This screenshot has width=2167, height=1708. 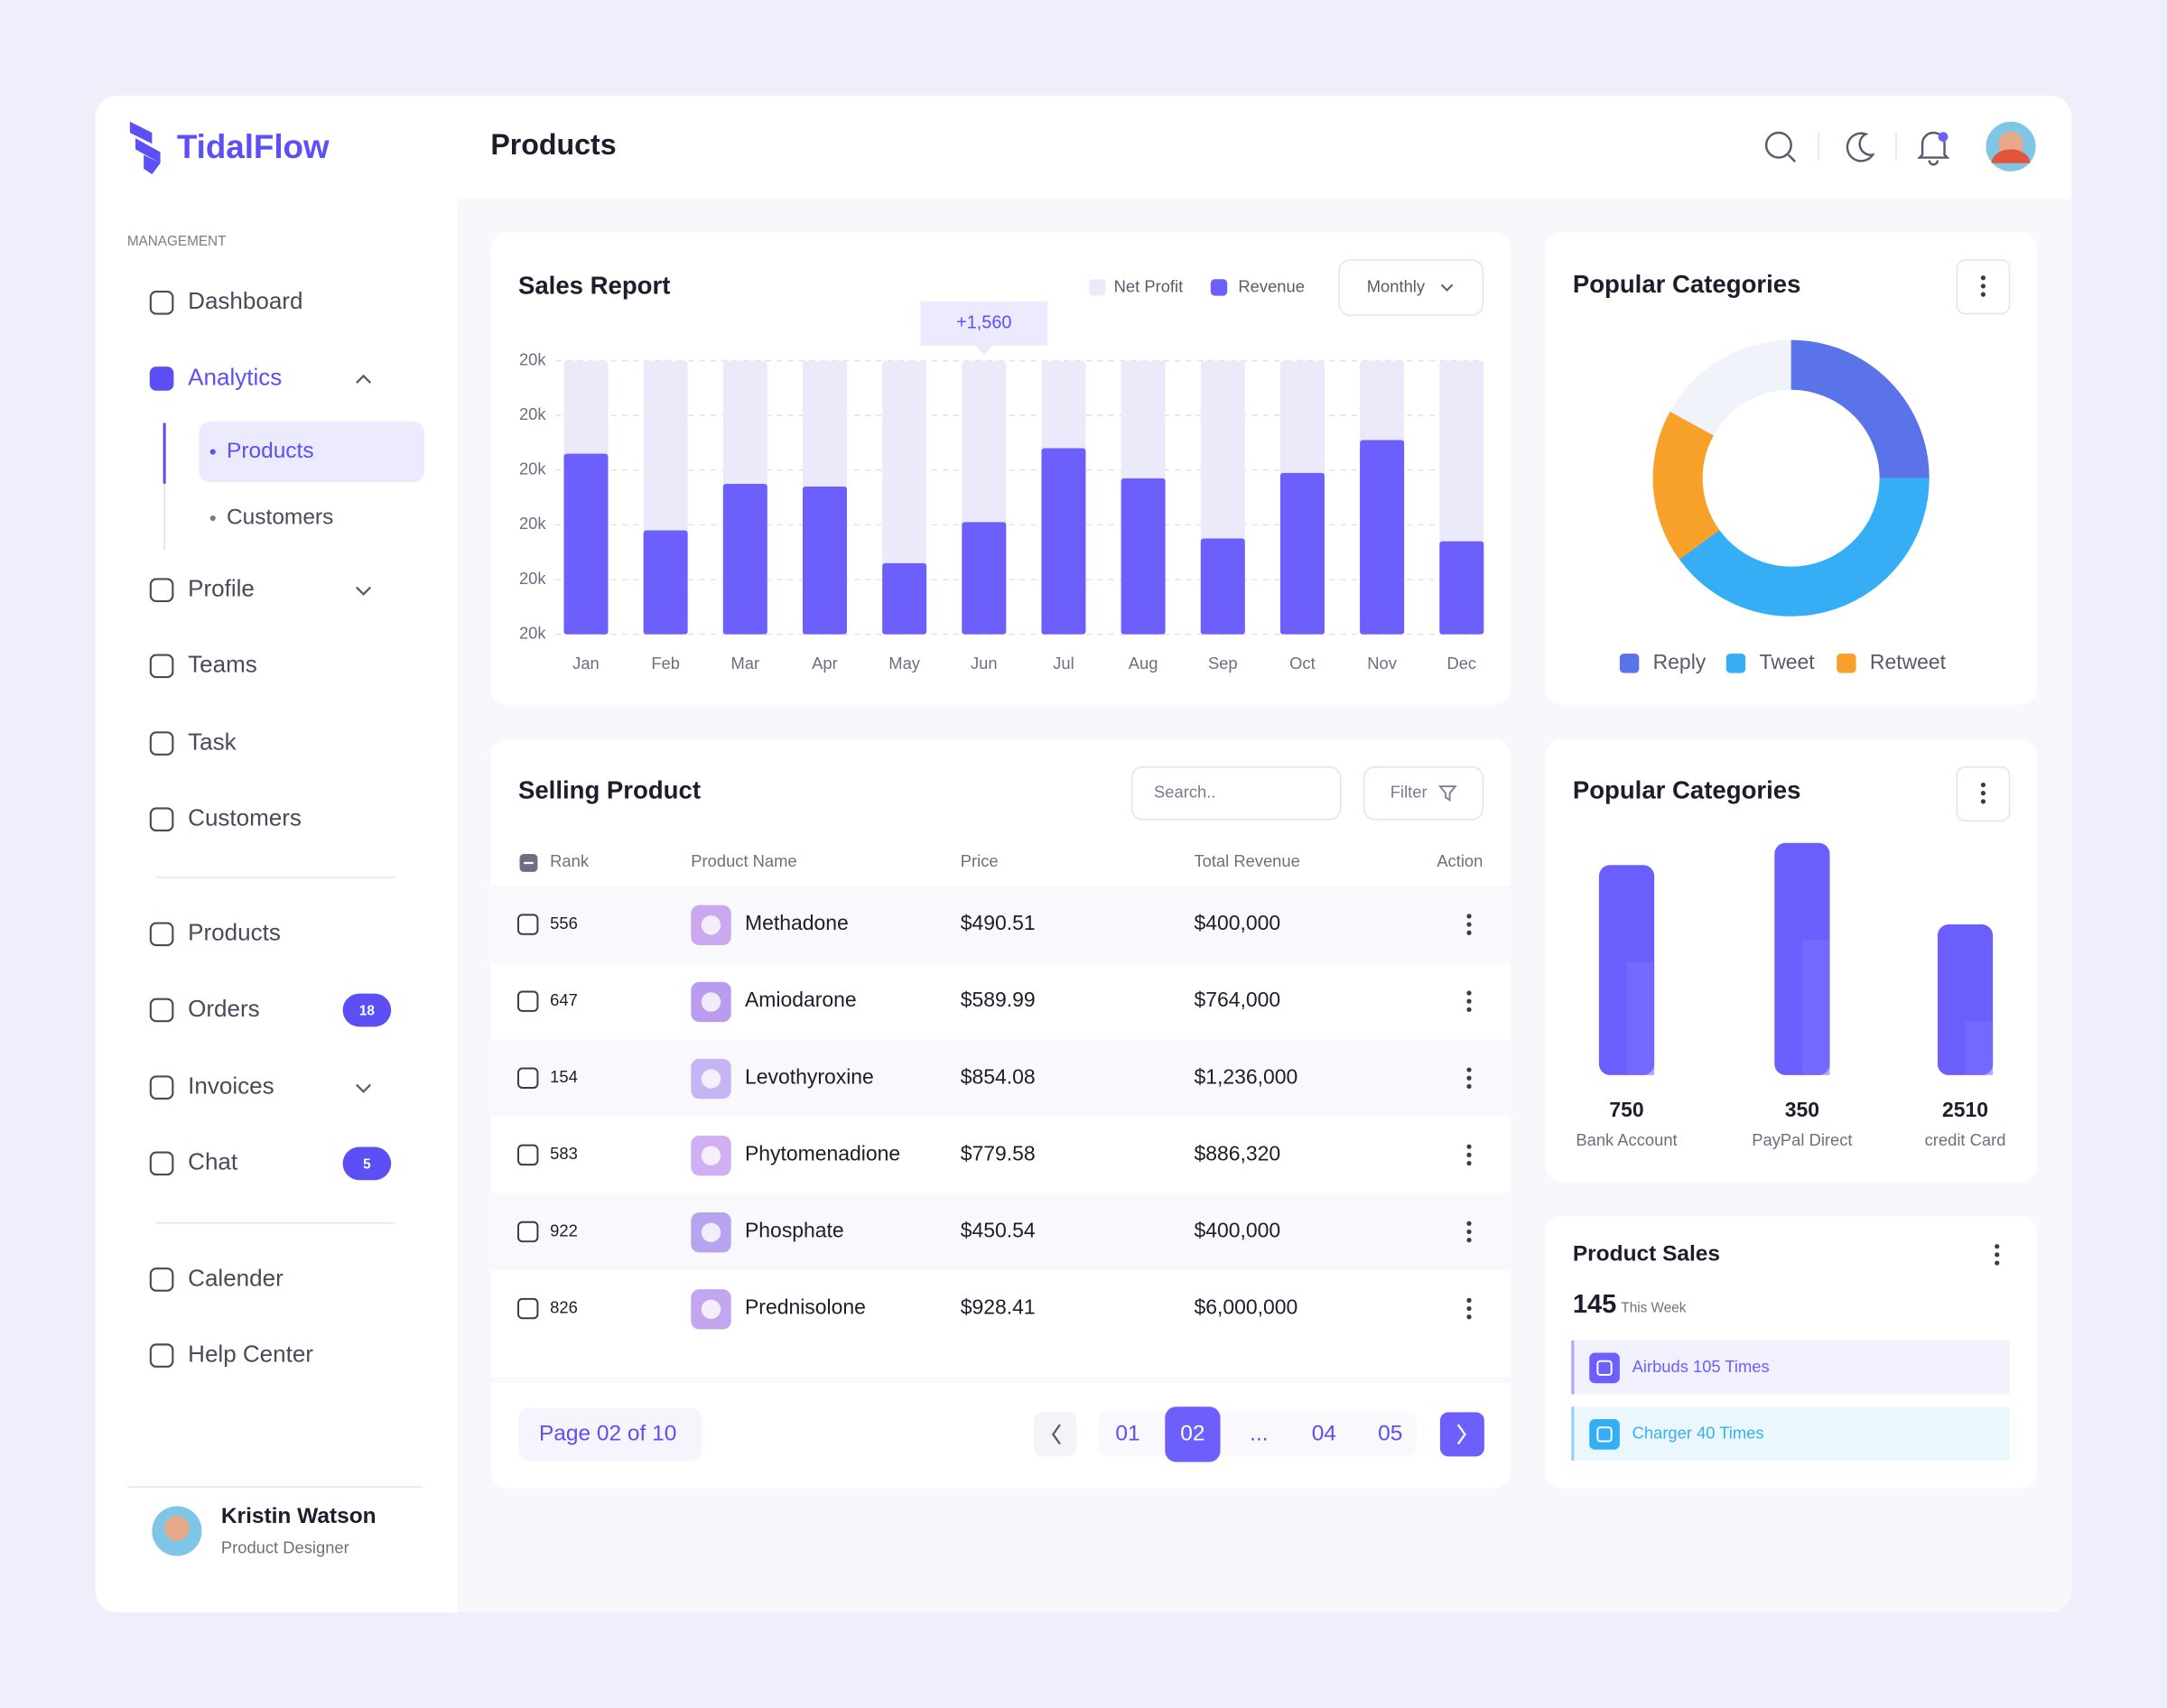 I want to click on current-page, so click(x=1193, y=1434).